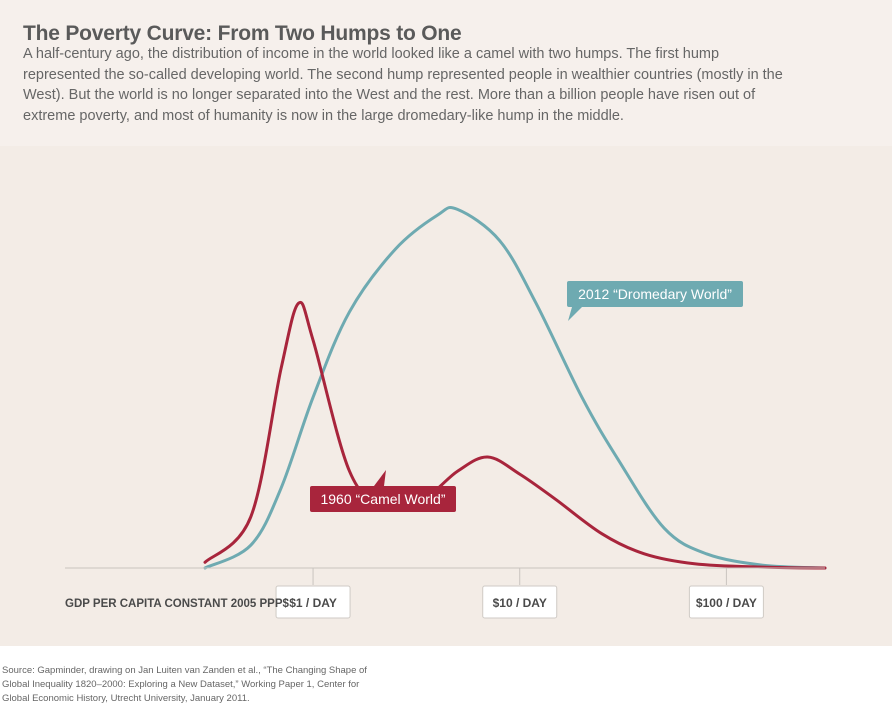 This screenshot has width=892, height=710. What do you see at coordinates (177, 604) in the screenshot?
I see `x-axis-label: GDP PER CAPITA CONSTANT 2005 PPP$` at bounding box center [177, 604].